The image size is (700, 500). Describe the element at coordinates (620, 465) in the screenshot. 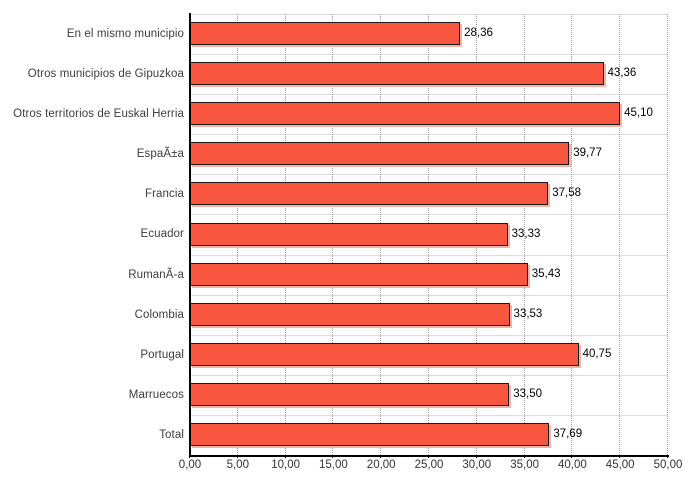

I see `x-tick-label: 45,00` at that location.